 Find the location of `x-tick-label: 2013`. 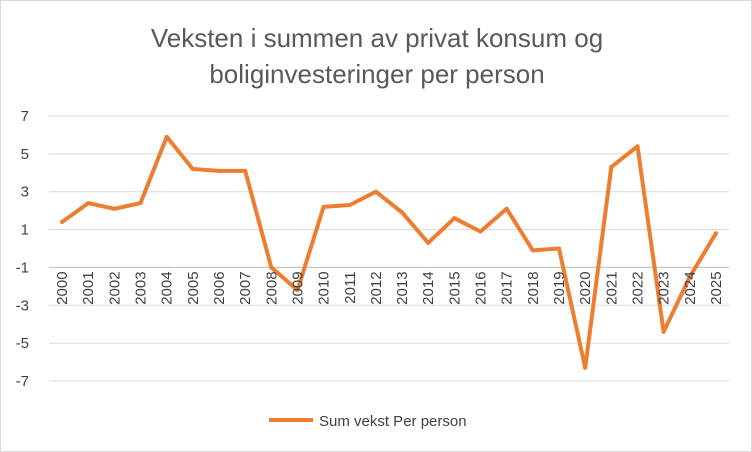

x-tick-label: 2013 is located at coordinates (402, 287).